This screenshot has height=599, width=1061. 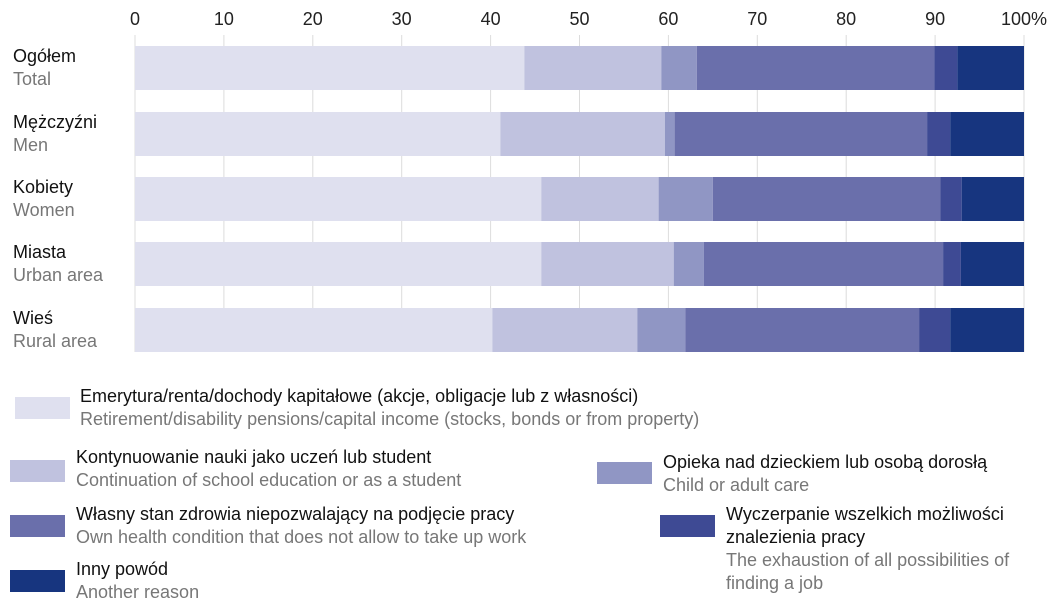 I want to click on x-tick-label: 10, so click(x=224, y=19).